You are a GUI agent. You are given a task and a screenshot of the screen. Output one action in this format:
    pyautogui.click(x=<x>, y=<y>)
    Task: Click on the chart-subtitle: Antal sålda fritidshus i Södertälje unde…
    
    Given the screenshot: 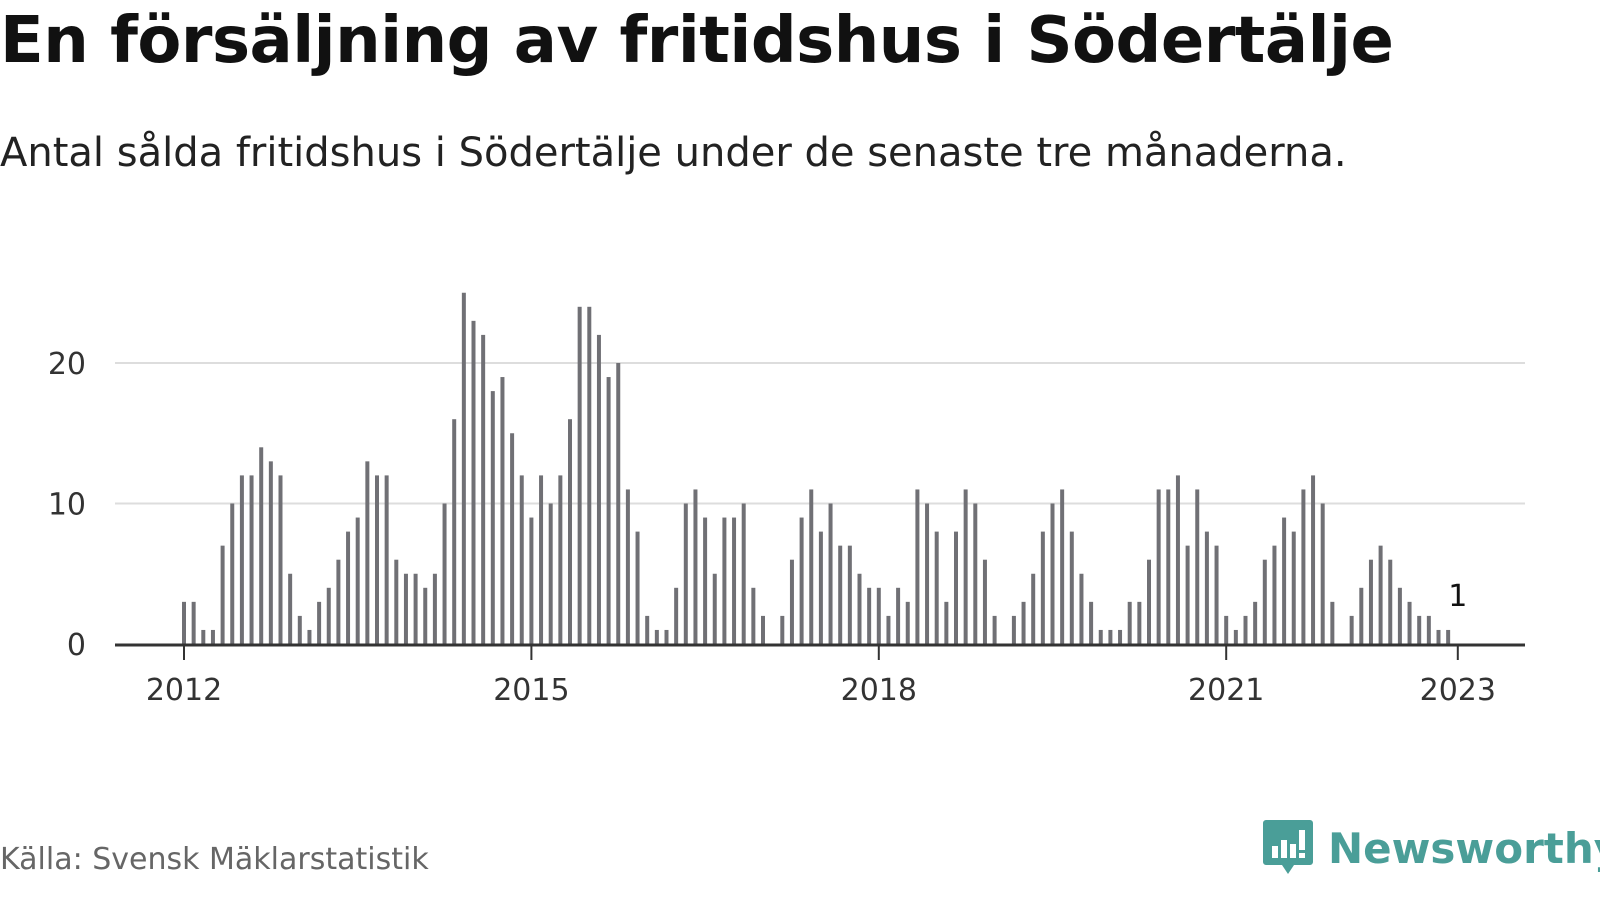 What is the action you would take?
    pyautogui.click(x=673, y=153)
    